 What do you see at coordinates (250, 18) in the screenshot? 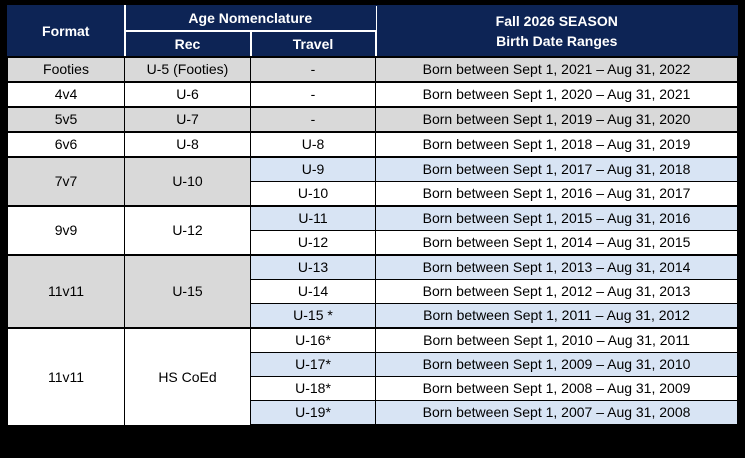
I see `header-age-nomenclature: Age Nomenclature` at bounding box center [250, 18].